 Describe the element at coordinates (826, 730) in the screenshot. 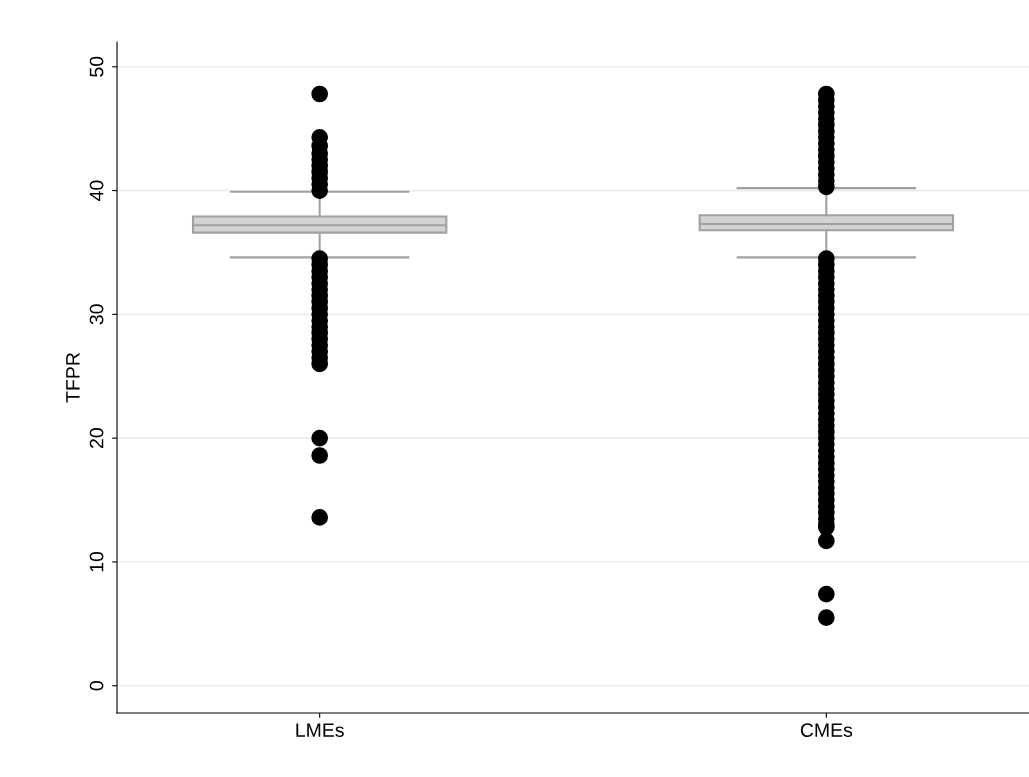

I see `x-tick-label: CMEs` at that location.